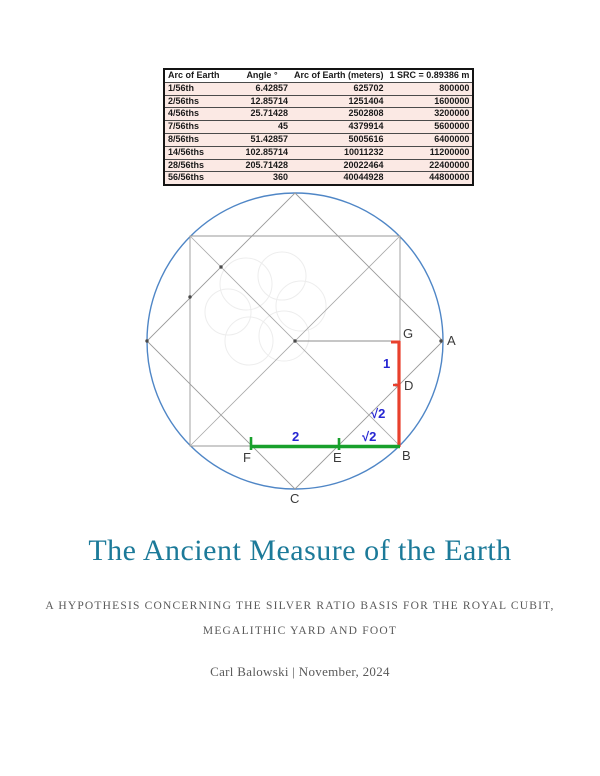 This screenshot has height=776, width=600. What do you see at coordinates (300, 550) in the screenshot?
I see `page-title: The Ancient Measure of the Earth` at bounding box center [300, 550].